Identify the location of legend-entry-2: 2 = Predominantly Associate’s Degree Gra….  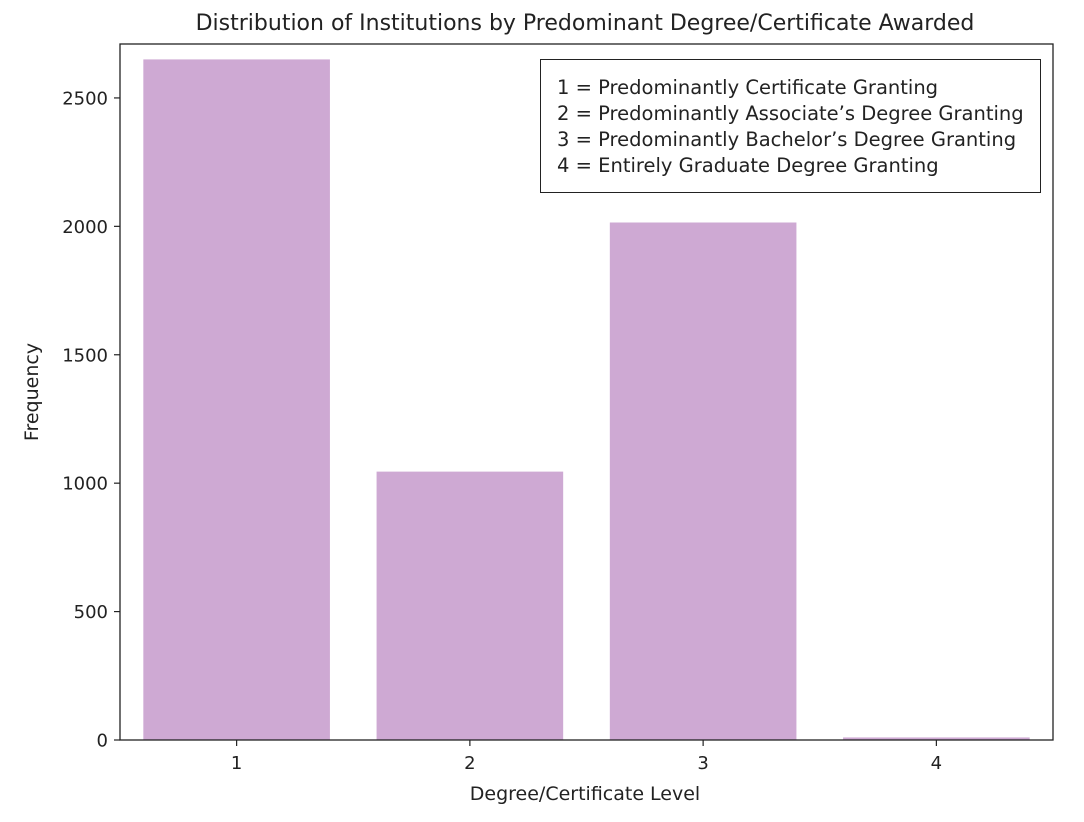
(790, 113).